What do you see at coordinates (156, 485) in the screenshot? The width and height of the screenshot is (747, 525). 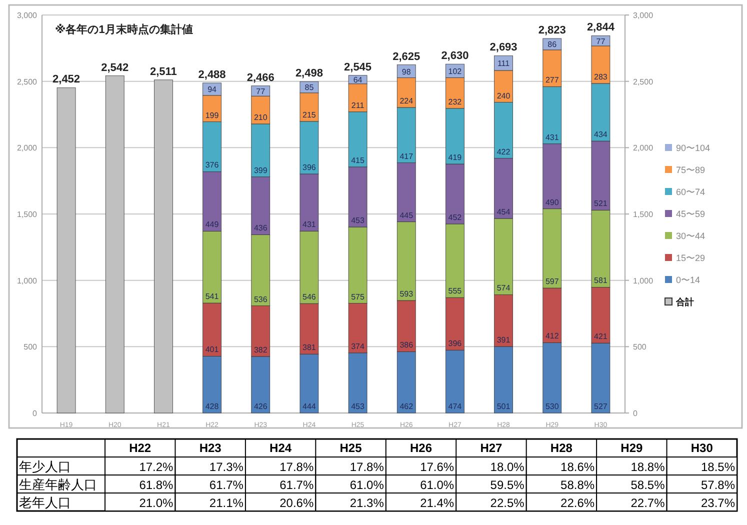 I see `data-label: 61.8%` at bounding box center [156, 485].